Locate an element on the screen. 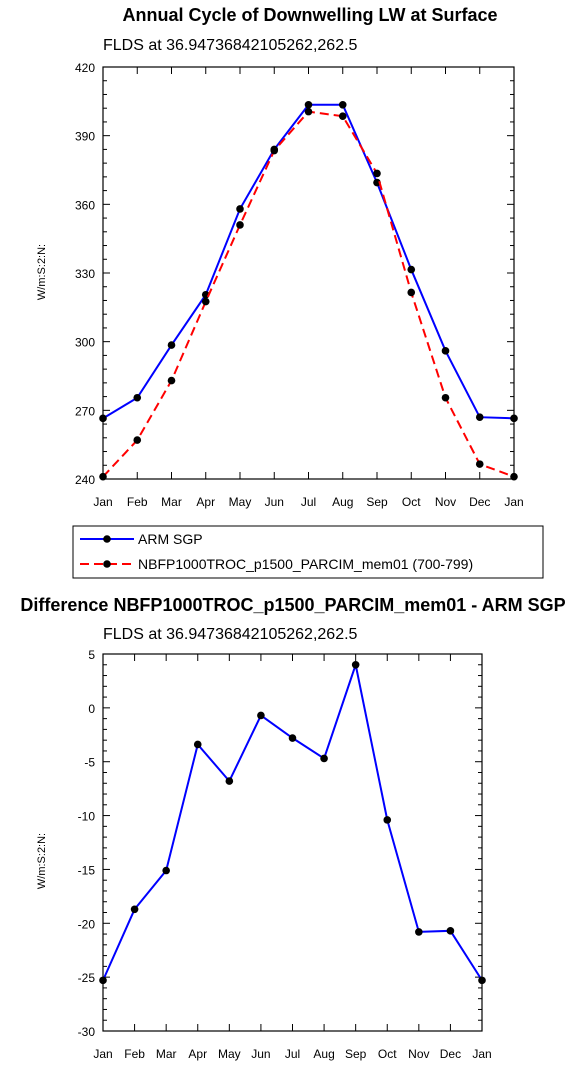 This screenshot has width=586, height=1069. chart2-ytick-label: -25 is located at coordinates (87, 978).